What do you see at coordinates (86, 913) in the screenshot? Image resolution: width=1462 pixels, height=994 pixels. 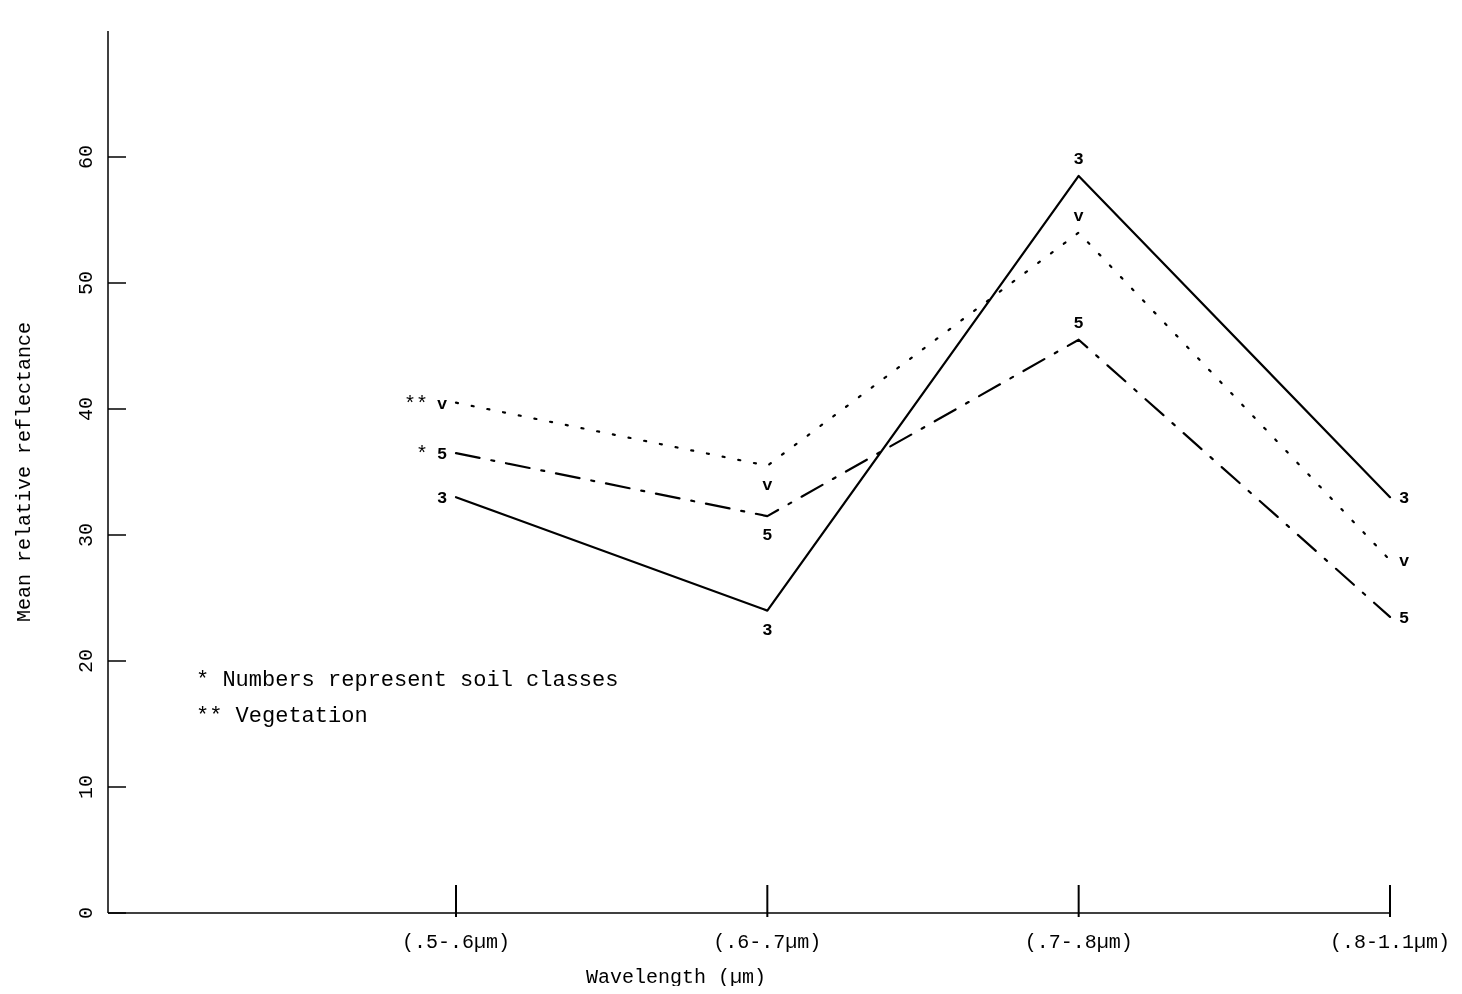 I see `y-tick-label: 0` at bounding box center [86, 913].